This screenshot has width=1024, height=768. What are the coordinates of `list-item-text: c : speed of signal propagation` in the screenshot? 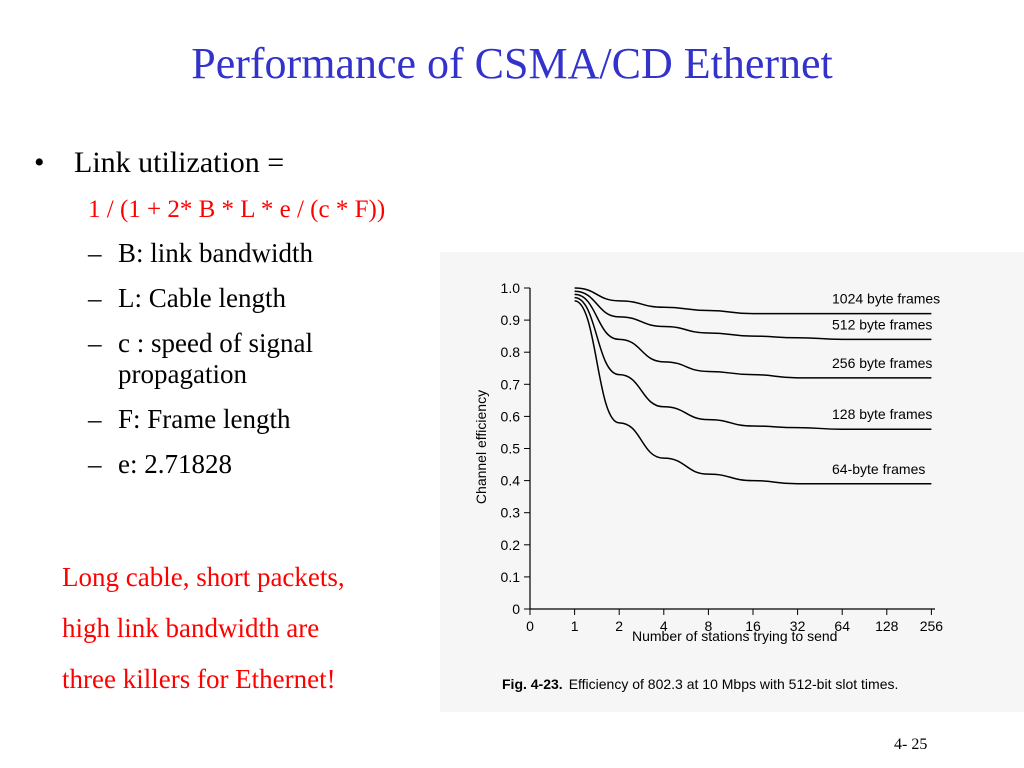 It's located at (215, 358).